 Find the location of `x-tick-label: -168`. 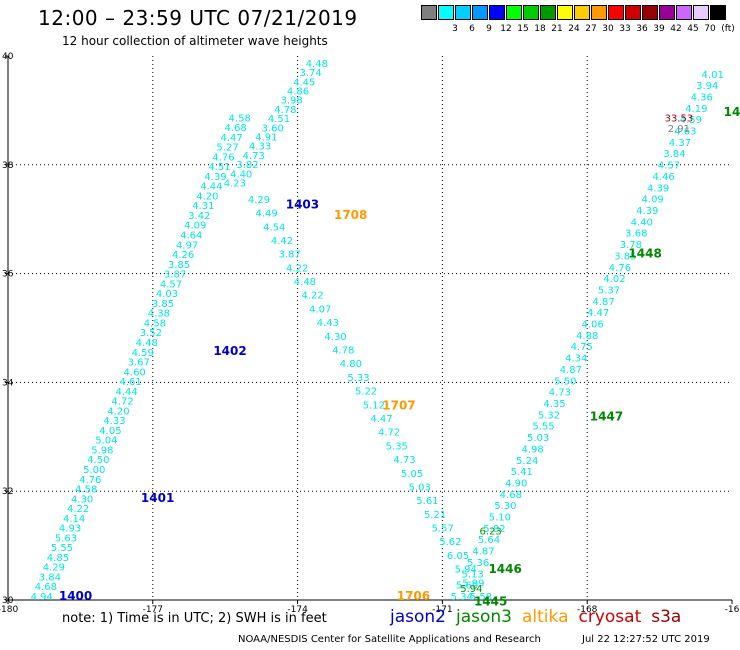

x-tick-label: -168 is located at coordinates (587, 610).